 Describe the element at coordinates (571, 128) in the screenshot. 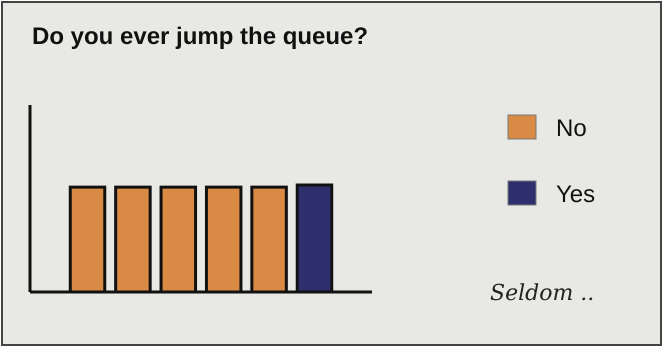

I see `text: No` at that location.